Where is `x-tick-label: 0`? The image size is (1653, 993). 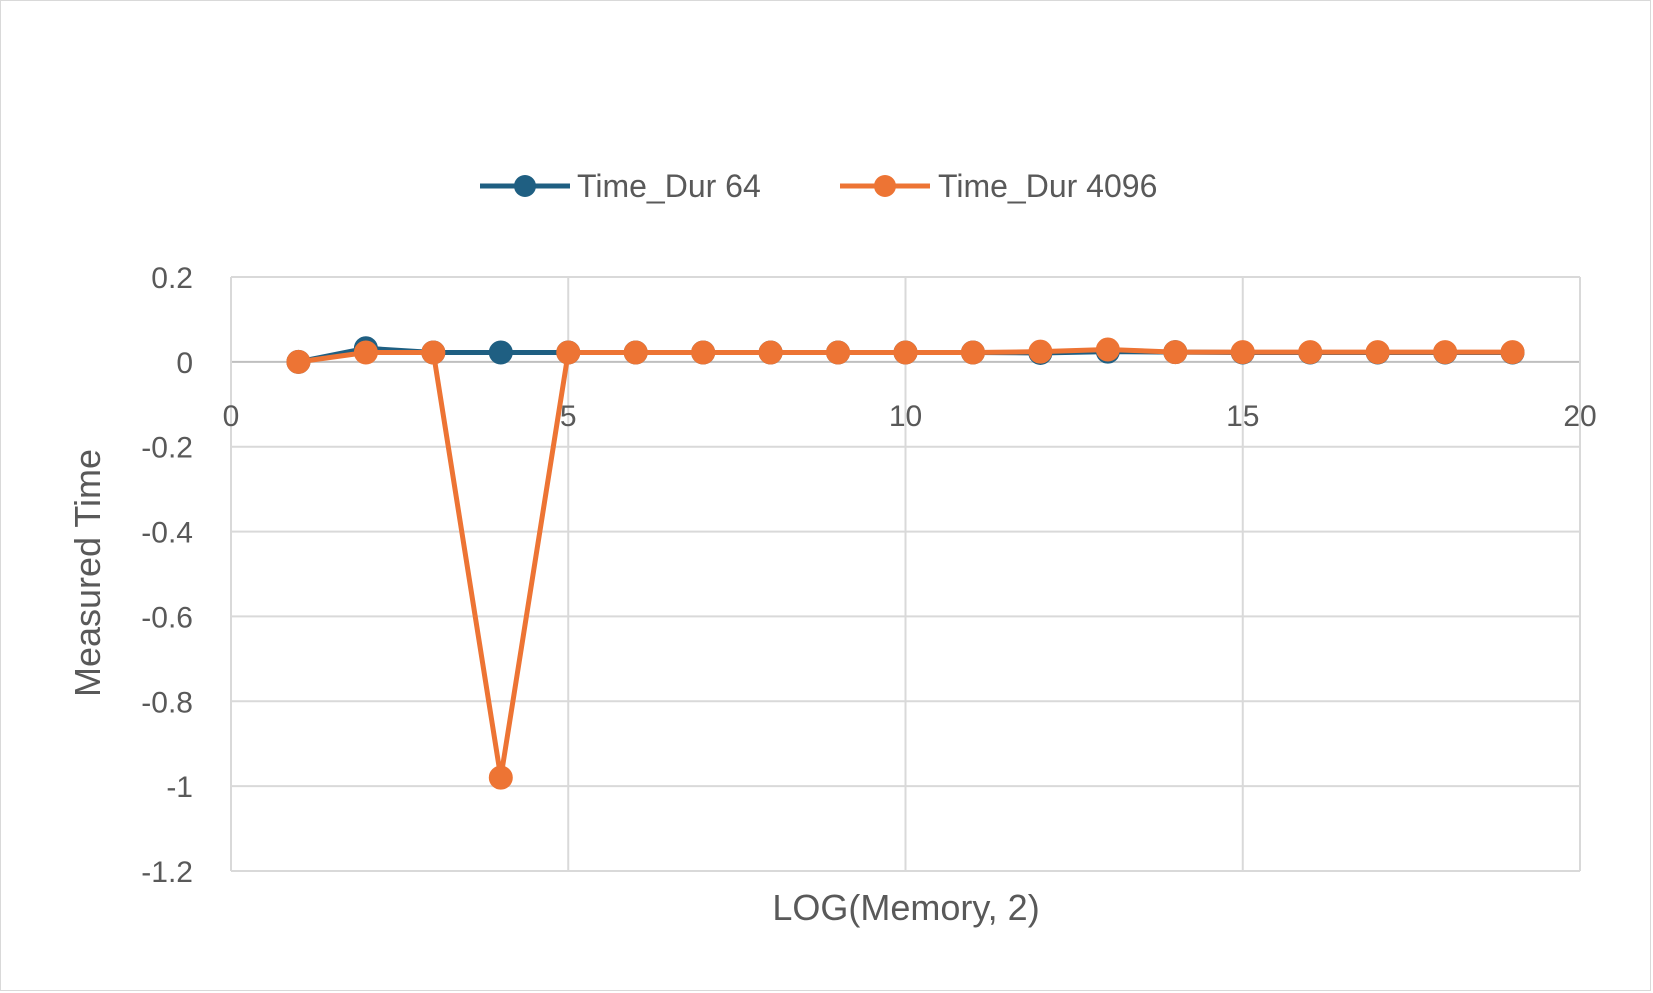
x-tick-label: 0 is located at coordinates (231, 416).